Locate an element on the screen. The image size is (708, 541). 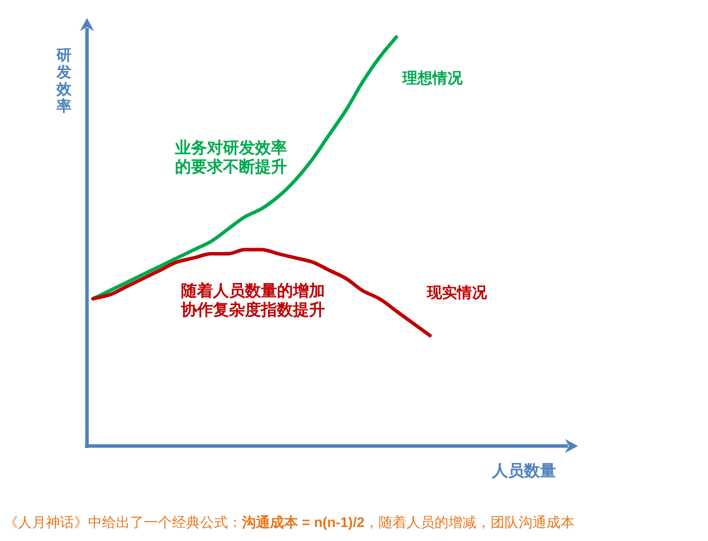
series-label: 理想情况 is located at coordinates (432, 78).